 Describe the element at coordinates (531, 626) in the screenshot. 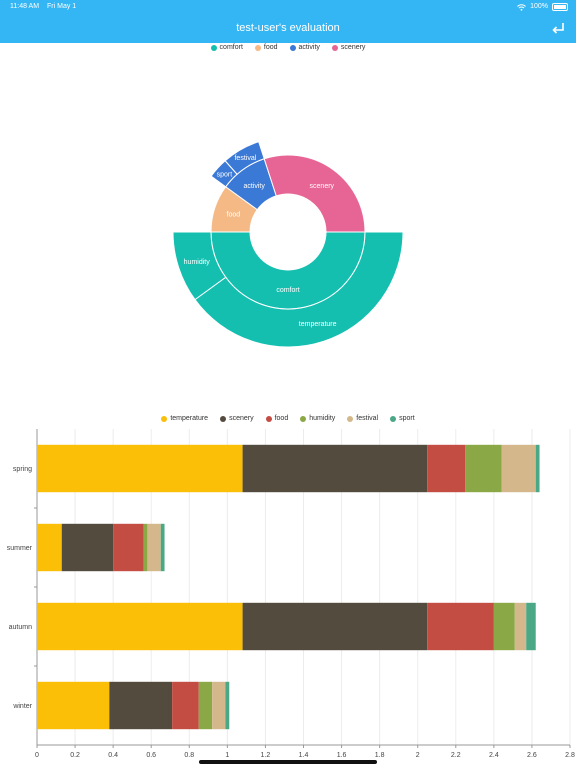

I see `bar-autumn-sport` at that location.